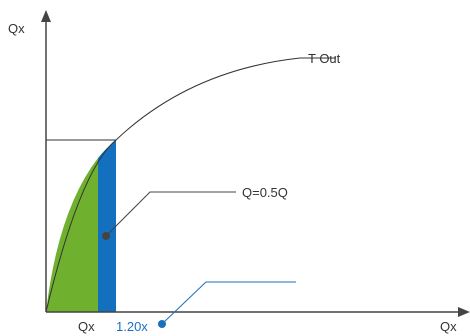  What do you see at coordinates (107, 226) in the screenshot?
I see `blue-band` at bounding box center [107, 226].